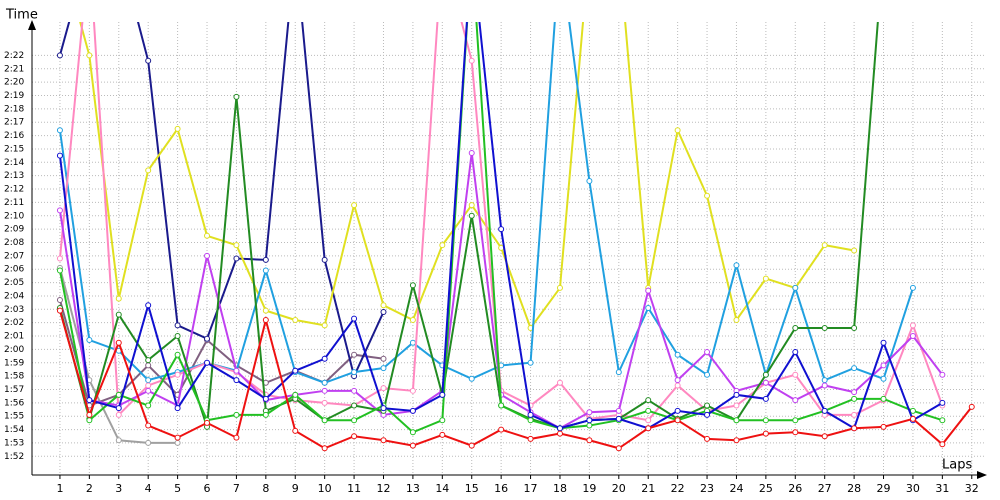  I want to click on y-tick-label: 2:21, so click(14, 69).